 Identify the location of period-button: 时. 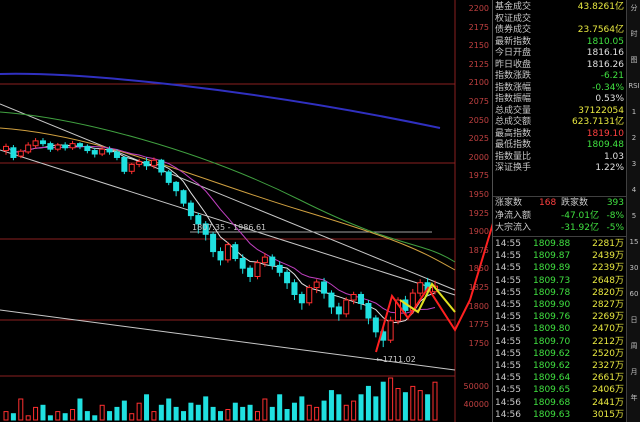
(634, 34).